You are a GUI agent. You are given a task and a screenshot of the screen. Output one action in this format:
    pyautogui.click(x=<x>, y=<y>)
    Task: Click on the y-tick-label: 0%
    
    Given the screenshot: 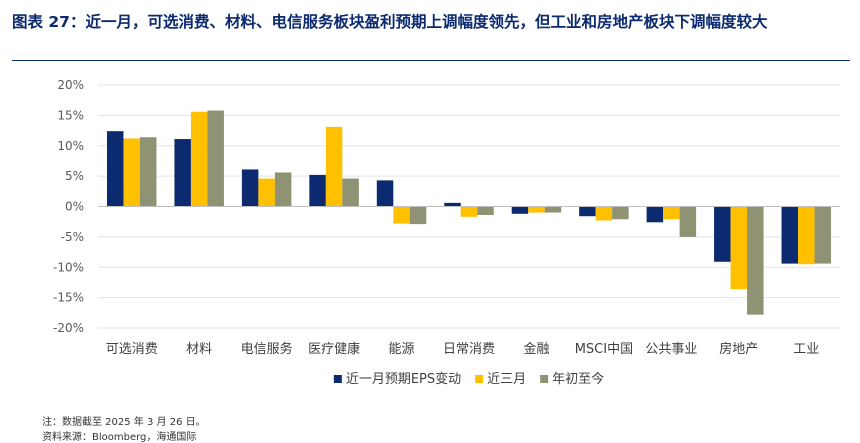 What is the action you would take?
    pyautogui.click(x=74, y=207)
    